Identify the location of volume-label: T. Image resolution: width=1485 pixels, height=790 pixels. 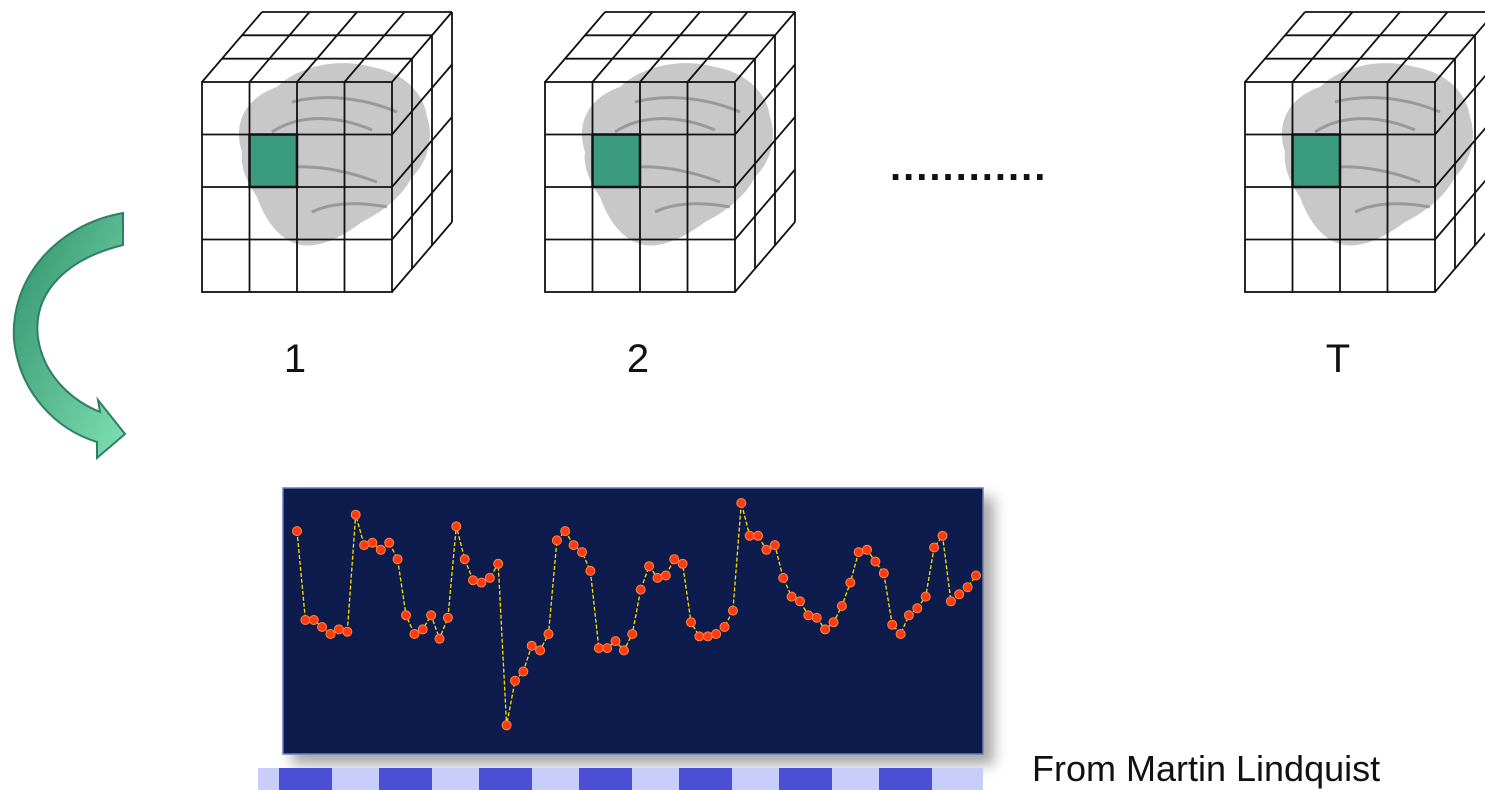
(1338, 359).